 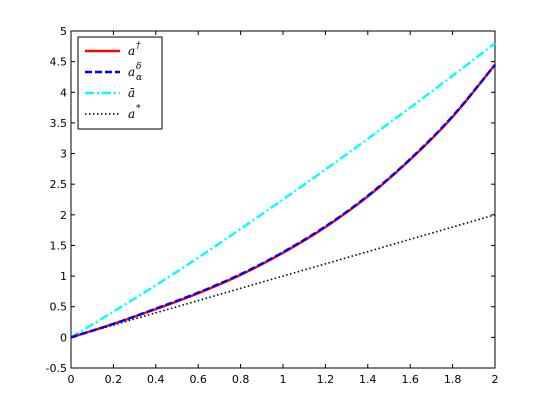 What do you see at coordinates (241, 379) in the screenshot?
I see `x-tick-label: 0.8` at bounding box center [241, 379].